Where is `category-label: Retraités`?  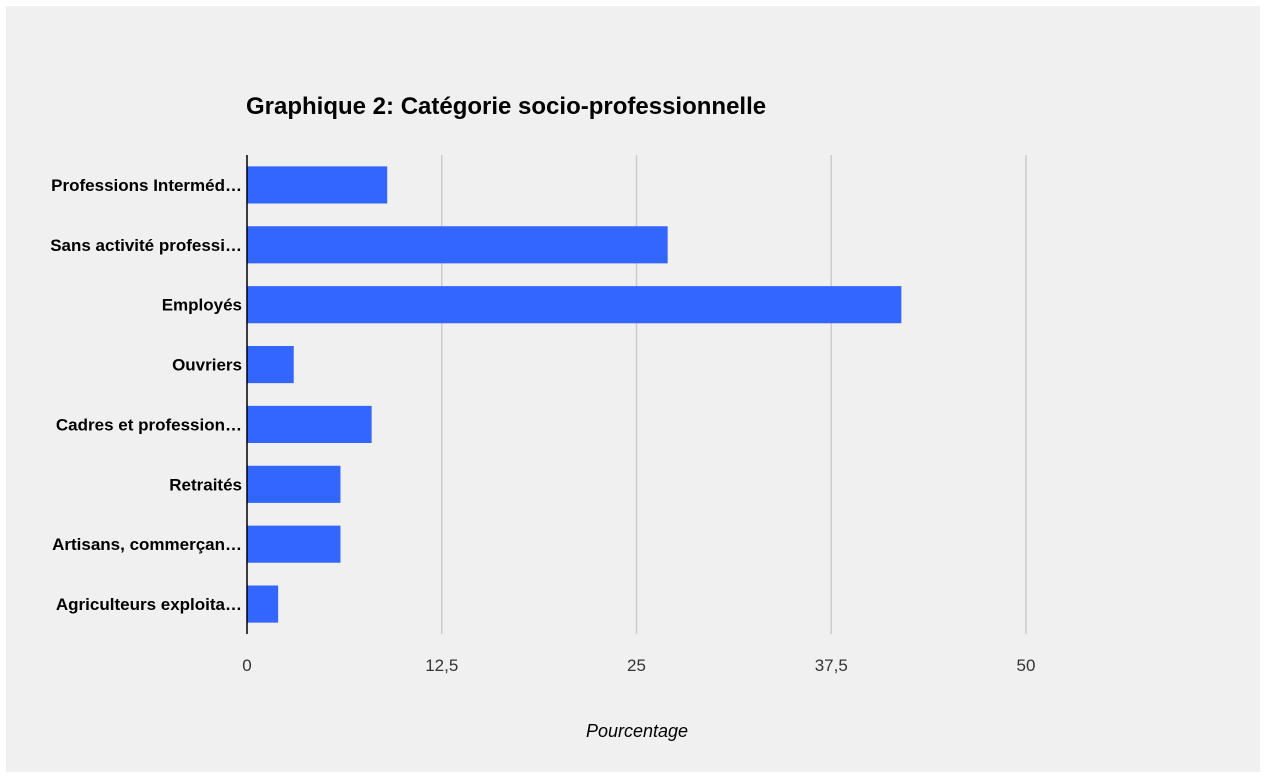
category-label: Retraités is located at coordinates (205, 484).